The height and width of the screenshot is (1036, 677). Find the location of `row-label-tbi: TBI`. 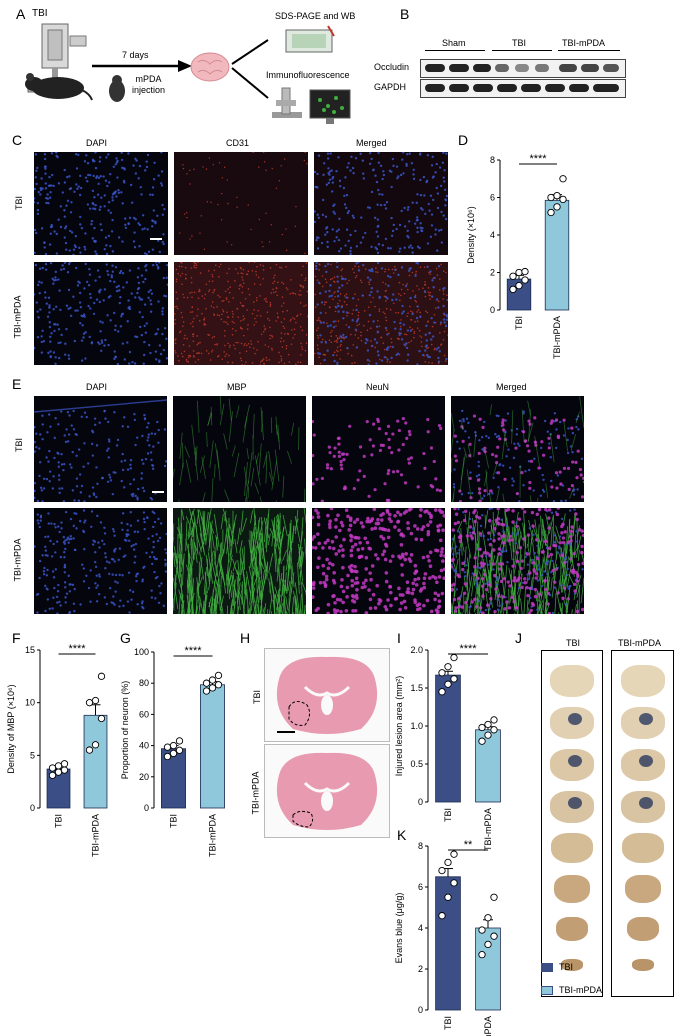

row-label-tbi: TBI is located at coordinates (19, 445).